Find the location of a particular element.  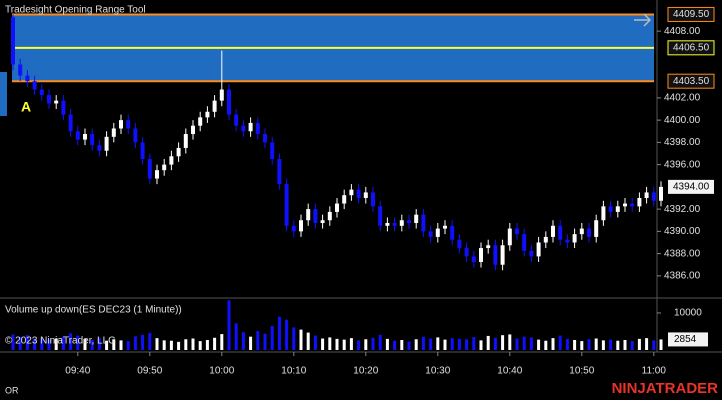

y-tick-label: 4400.00 is located at coordinates (682, 120).